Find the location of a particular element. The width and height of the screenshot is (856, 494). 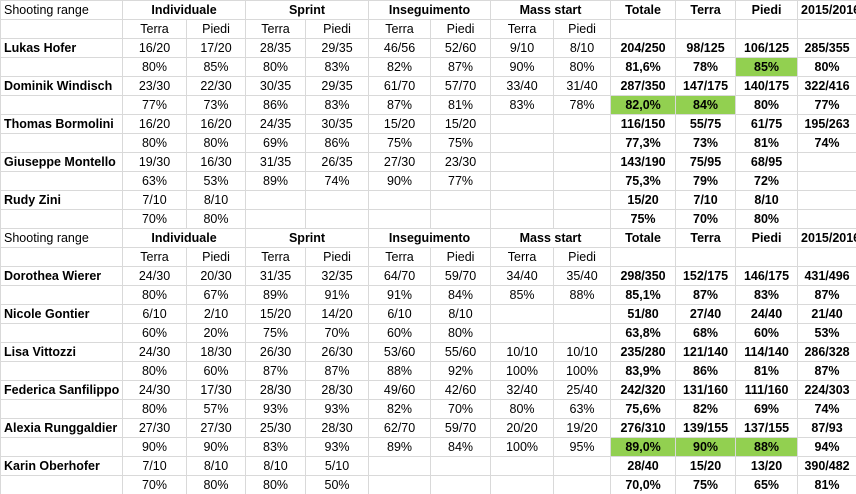

hit-count: 24/30 is located at coordinates (154, 390).